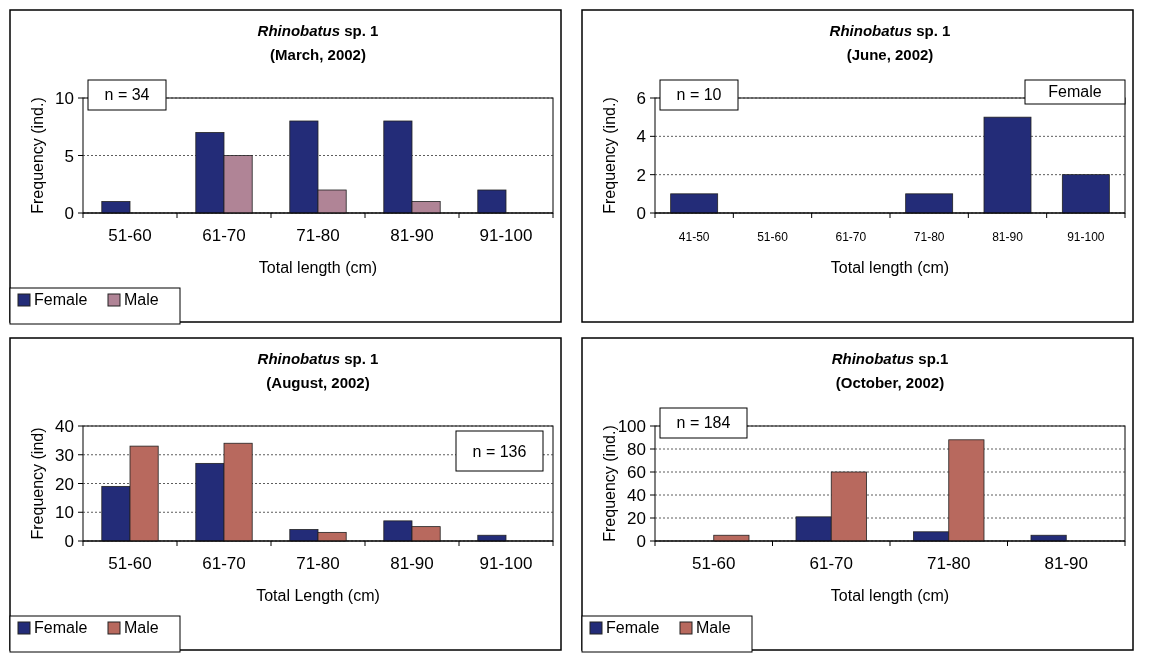  I want to click on y-tick-label: 60, so click(636, 472).